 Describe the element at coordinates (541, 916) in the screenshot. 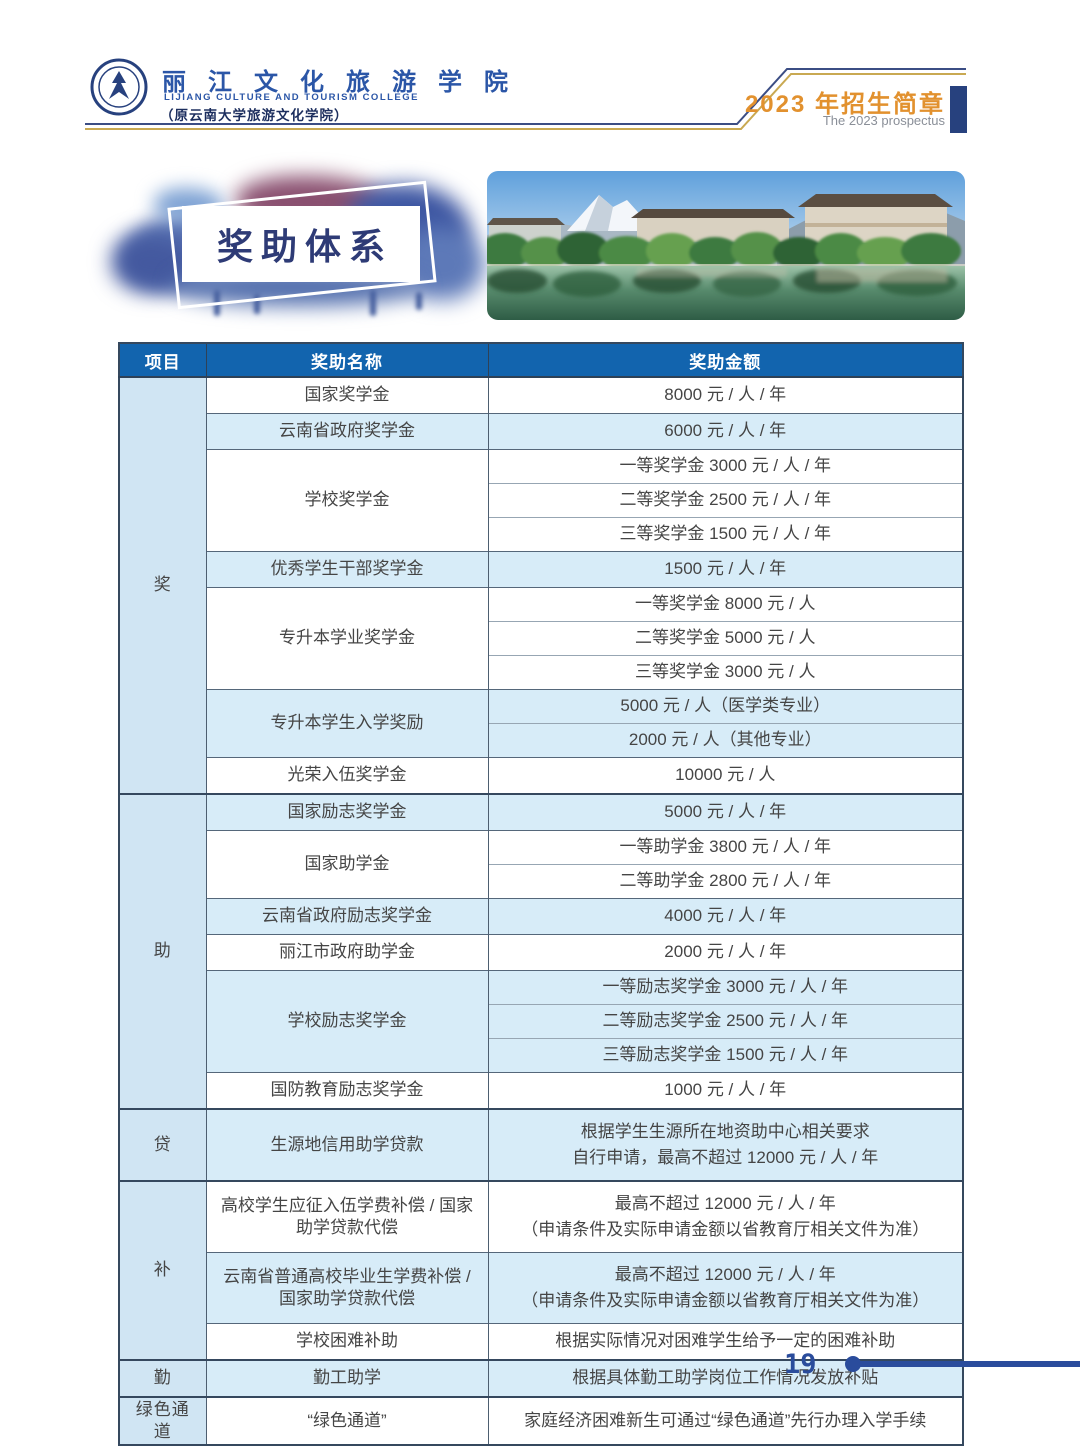

I see `table-row: 云南省政府励志奖学金 4000 元 / 人 / 年` at that location.